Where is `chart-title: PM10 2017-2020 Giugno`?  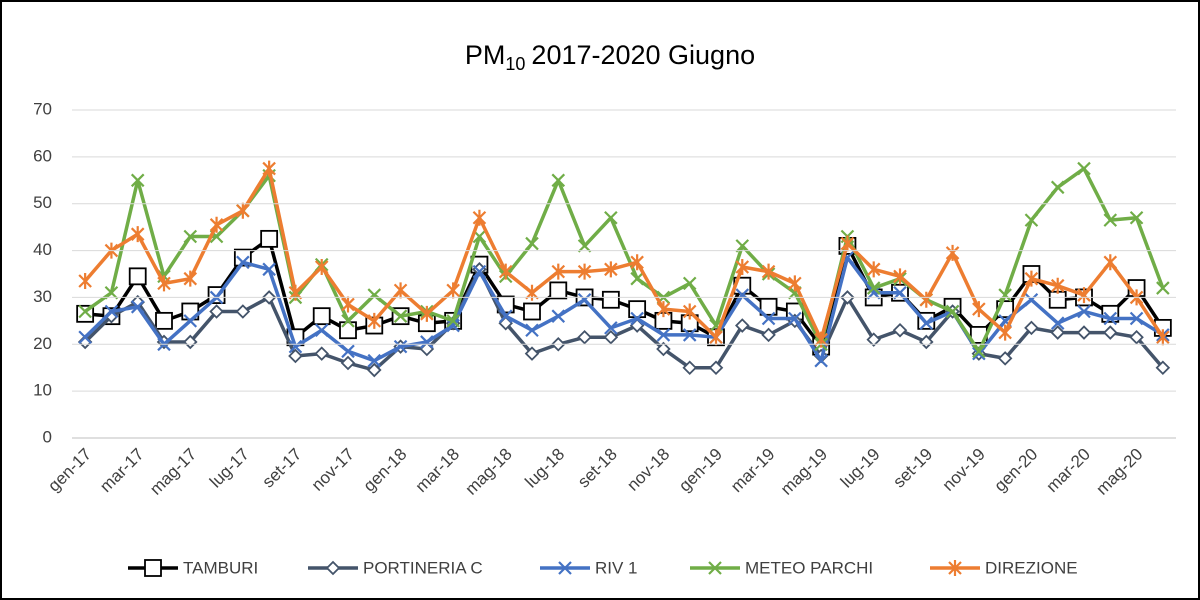 chart-title: PM10 2017-2020 Giugno is located at coordinates (610, 57).